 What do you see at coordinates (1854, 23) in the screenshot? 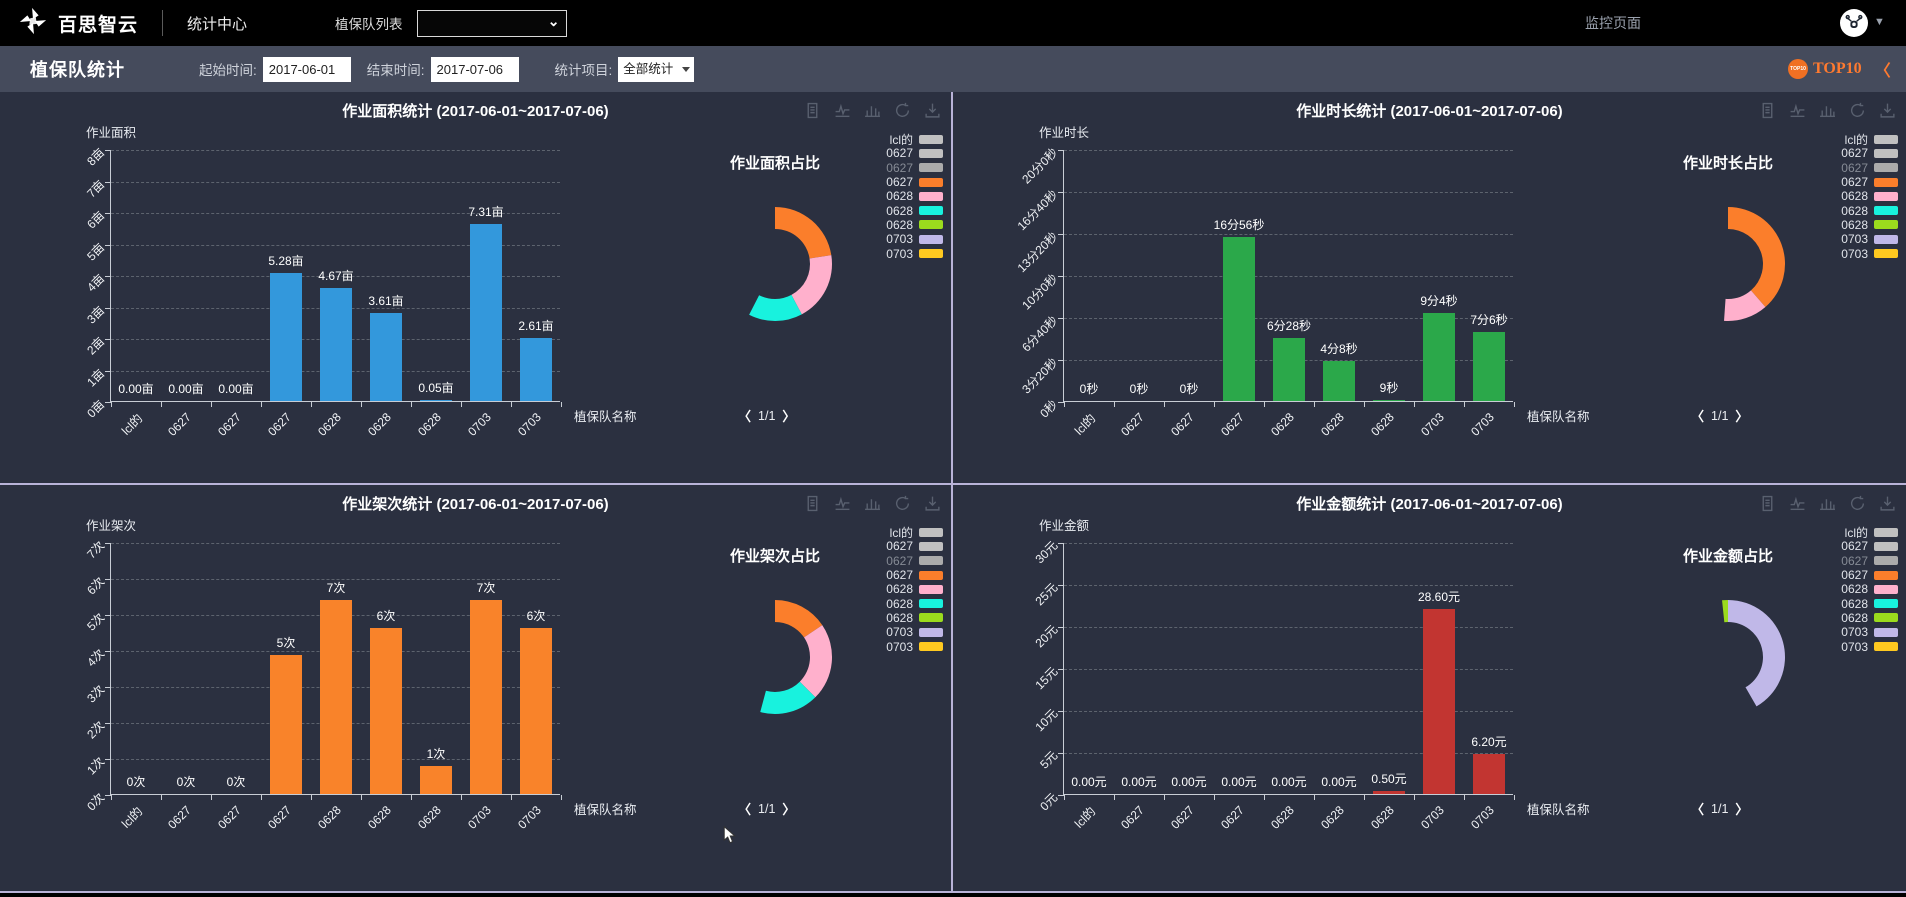
I see `user-avatar` at bounding box center [1854, 23].